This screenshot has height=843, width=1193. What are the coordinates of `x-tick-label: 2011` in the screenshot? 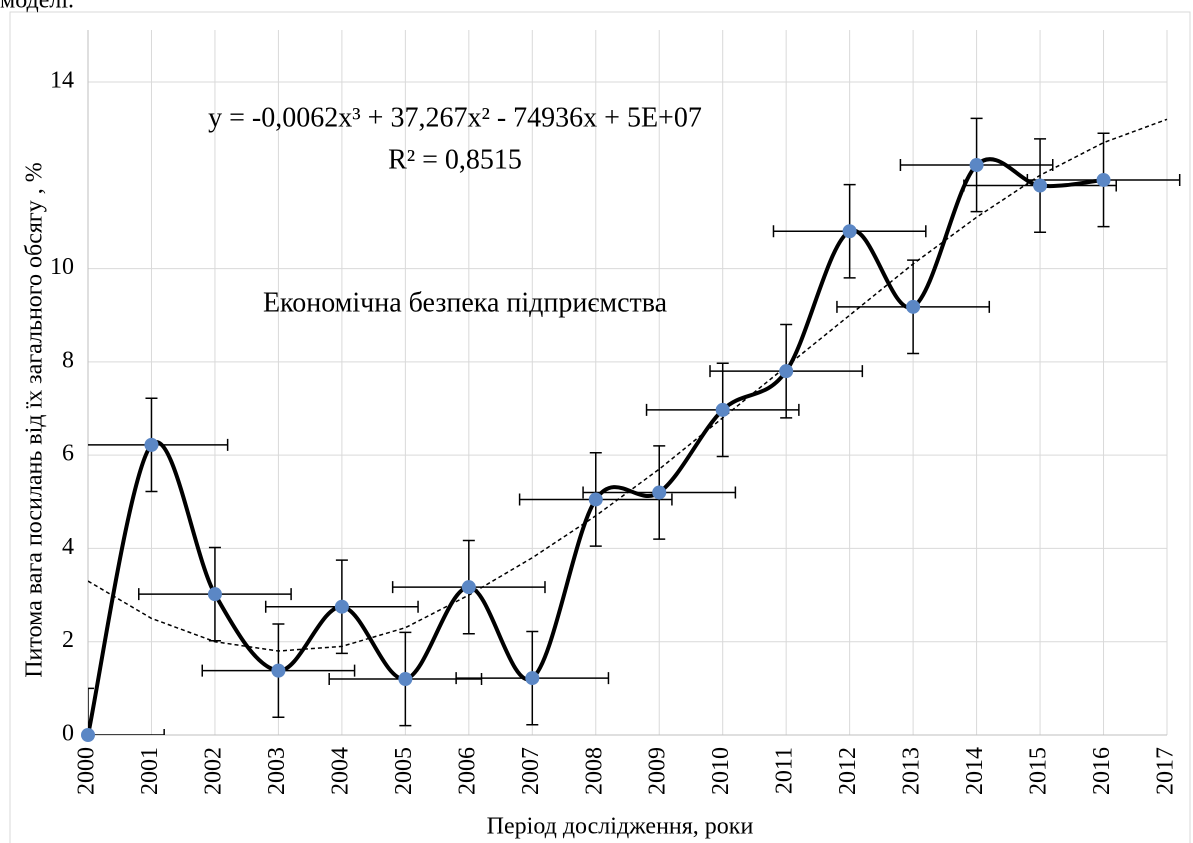 It's located at (785, 770).